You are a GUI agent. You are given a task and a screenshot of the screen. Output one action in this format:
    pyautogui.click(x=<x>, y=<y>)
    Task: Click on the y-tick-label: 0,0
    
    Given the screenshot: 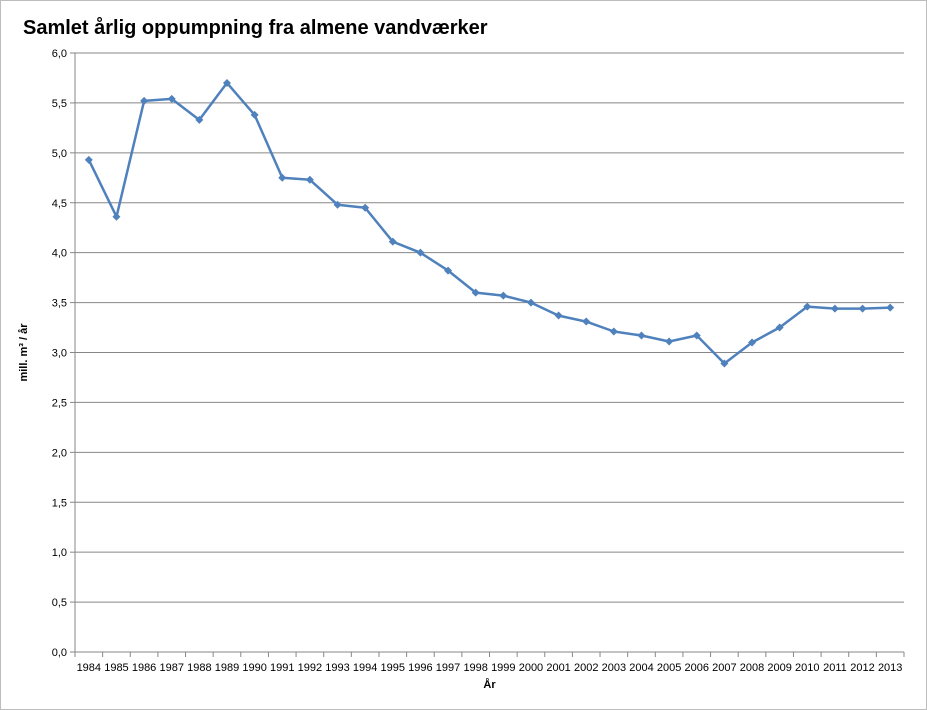 What is the action you would take?
    pyautogui.click(x=59, y=653)
    